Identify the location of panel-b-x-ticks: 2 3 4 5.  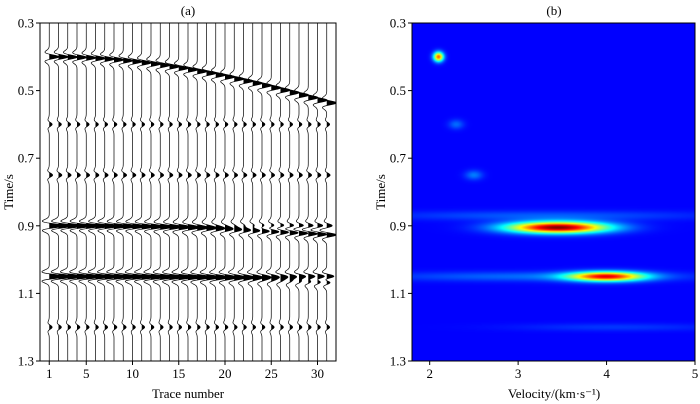
(562, 371).